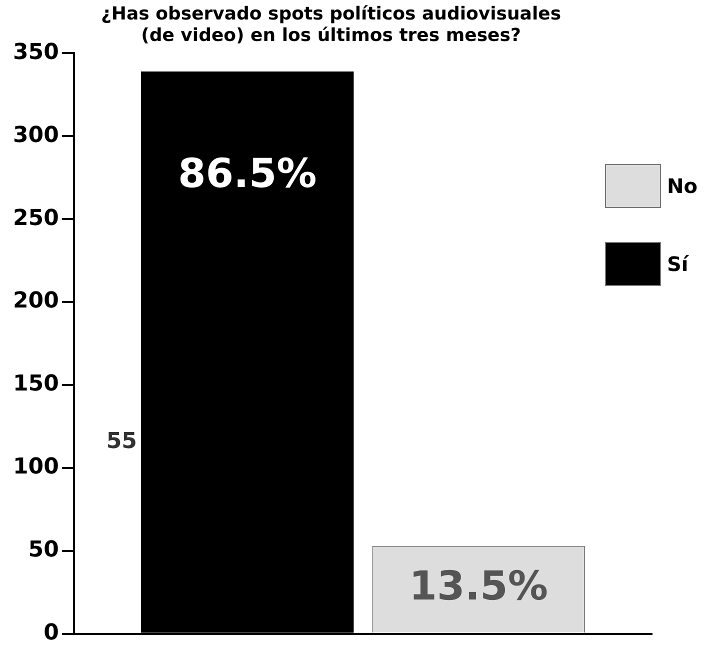 The image size is (712, 650). Describe the element at coordinates (478, 587) in the screenshot. I see `annotation: 13.5%` at that location.